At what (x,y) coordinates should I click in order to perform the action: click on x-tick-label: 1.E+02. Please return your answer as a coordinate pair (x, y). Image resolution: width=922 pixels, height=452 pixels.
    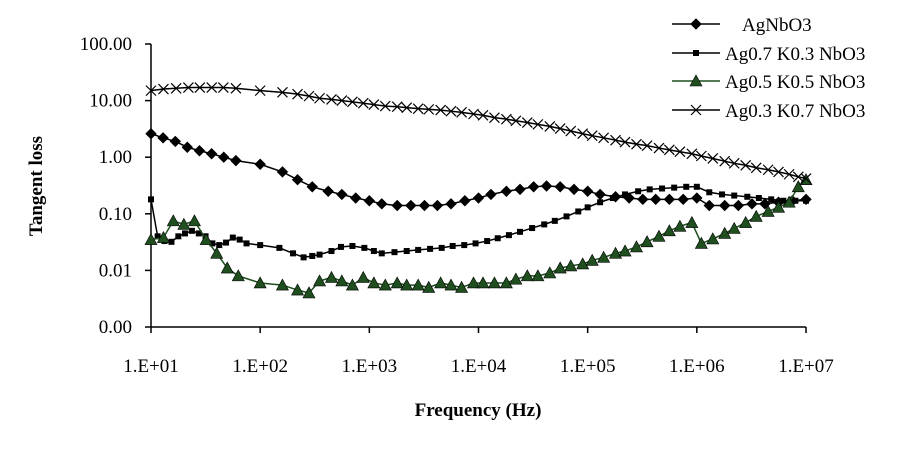
    Looking at the image, I should click on (260, 366).